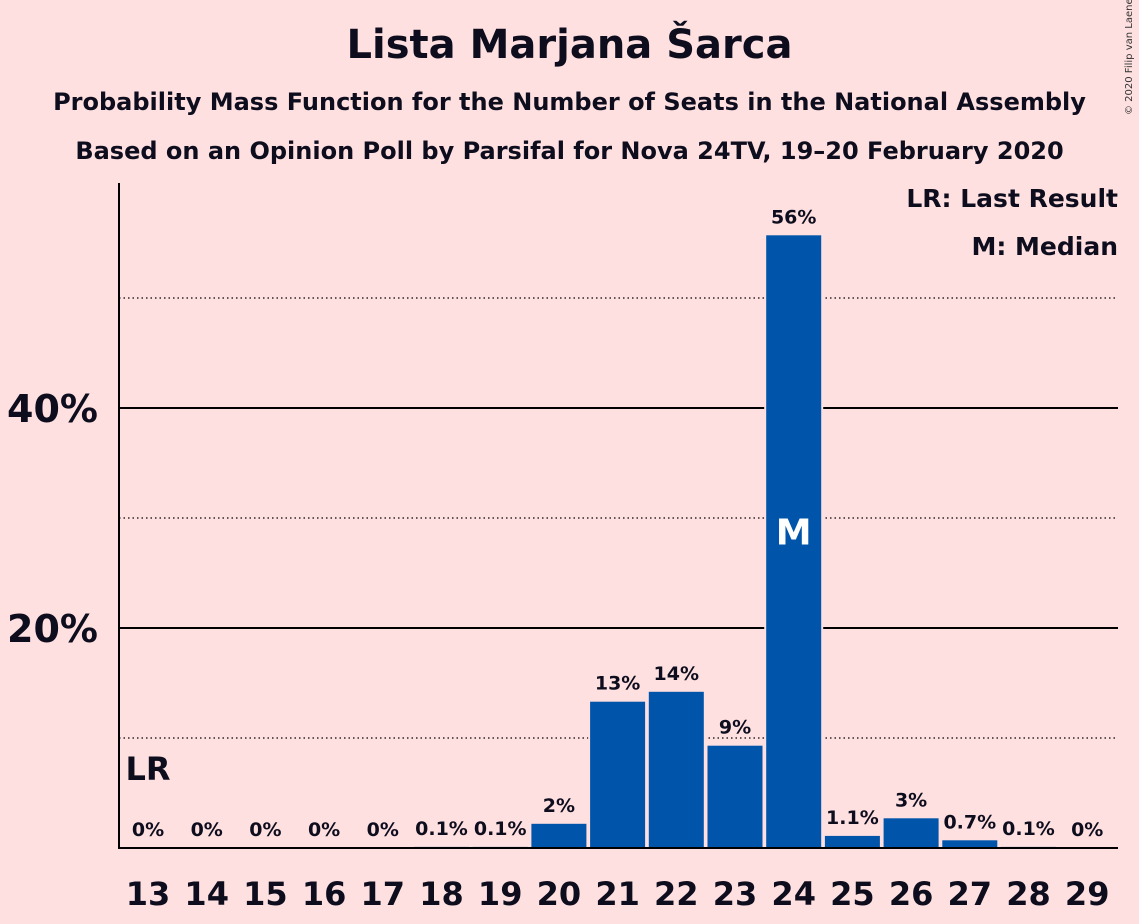 Image resolution: width=1139 pixels, height=924 pixels. Describe the element at coordinates (970, 894) in the screenshot. I see `x-tick-label-27: 27` at that location.